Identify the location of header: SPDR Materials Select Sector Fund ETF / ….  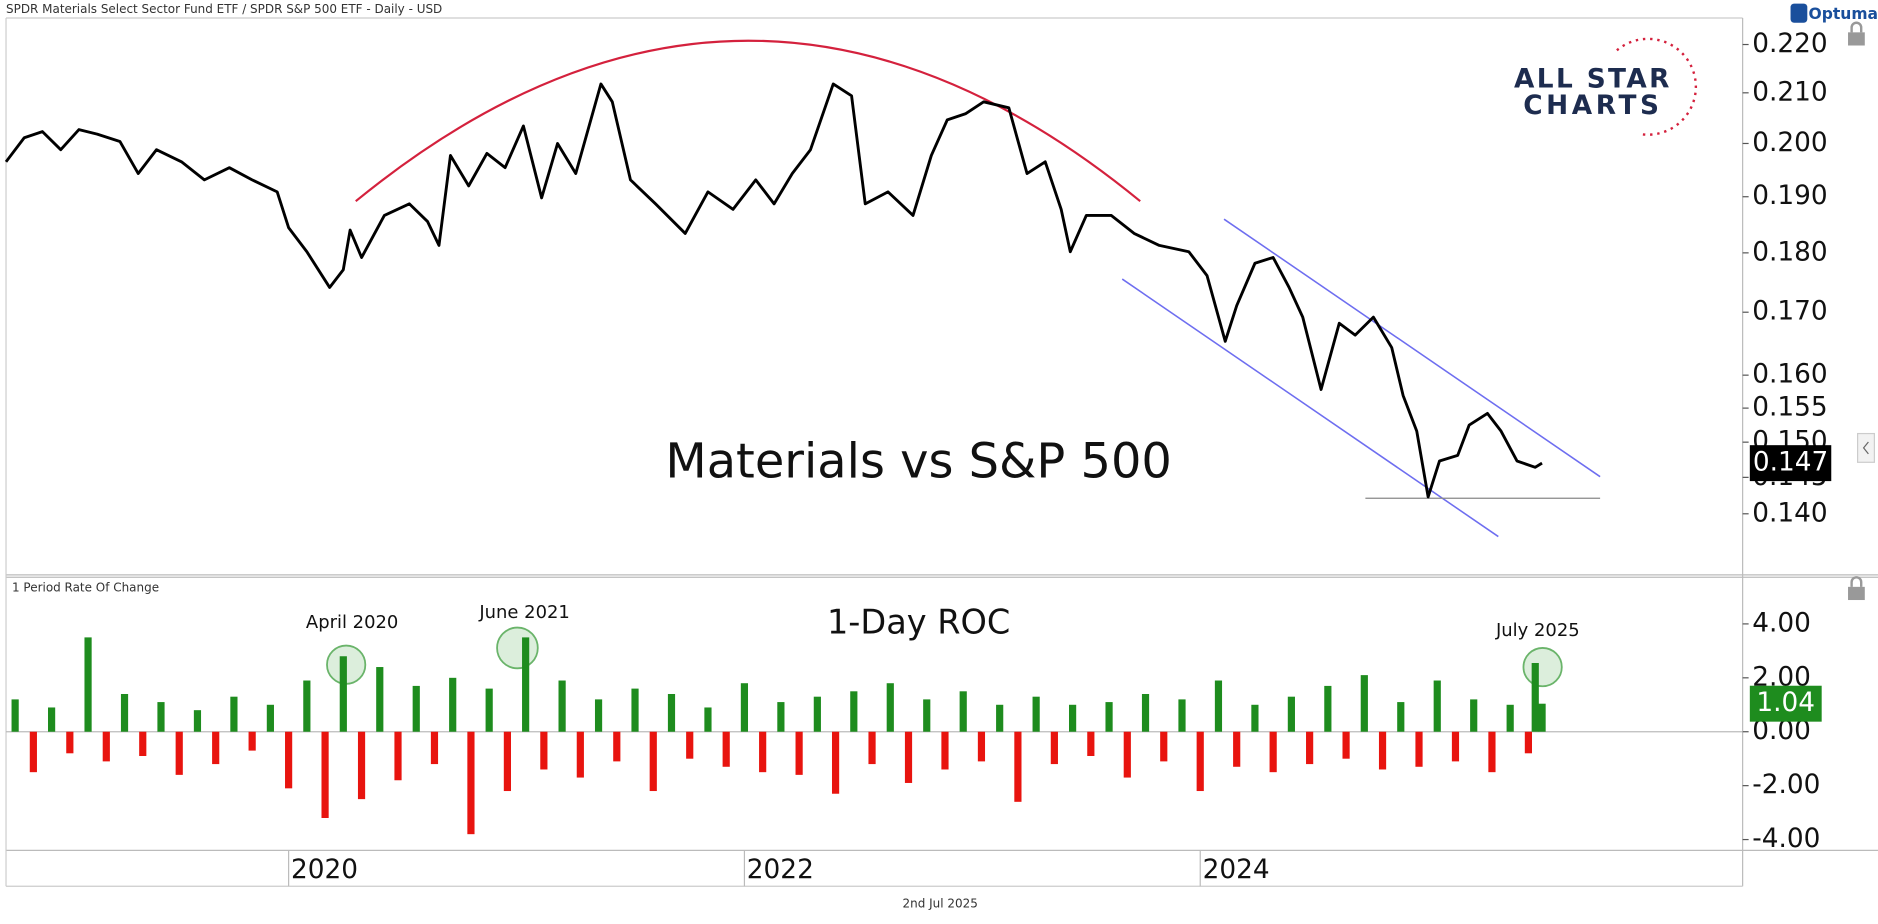
(224, 9).